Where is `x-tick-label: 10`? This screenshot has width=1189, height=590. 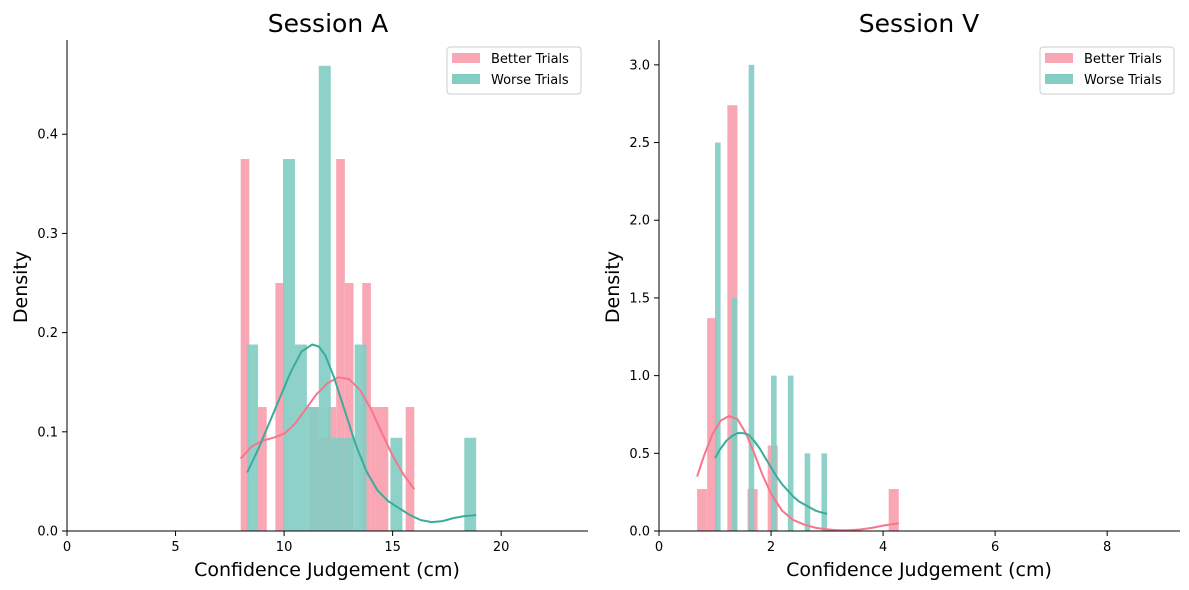 x-tick-label: 10 is located at coordinates (284, 547).